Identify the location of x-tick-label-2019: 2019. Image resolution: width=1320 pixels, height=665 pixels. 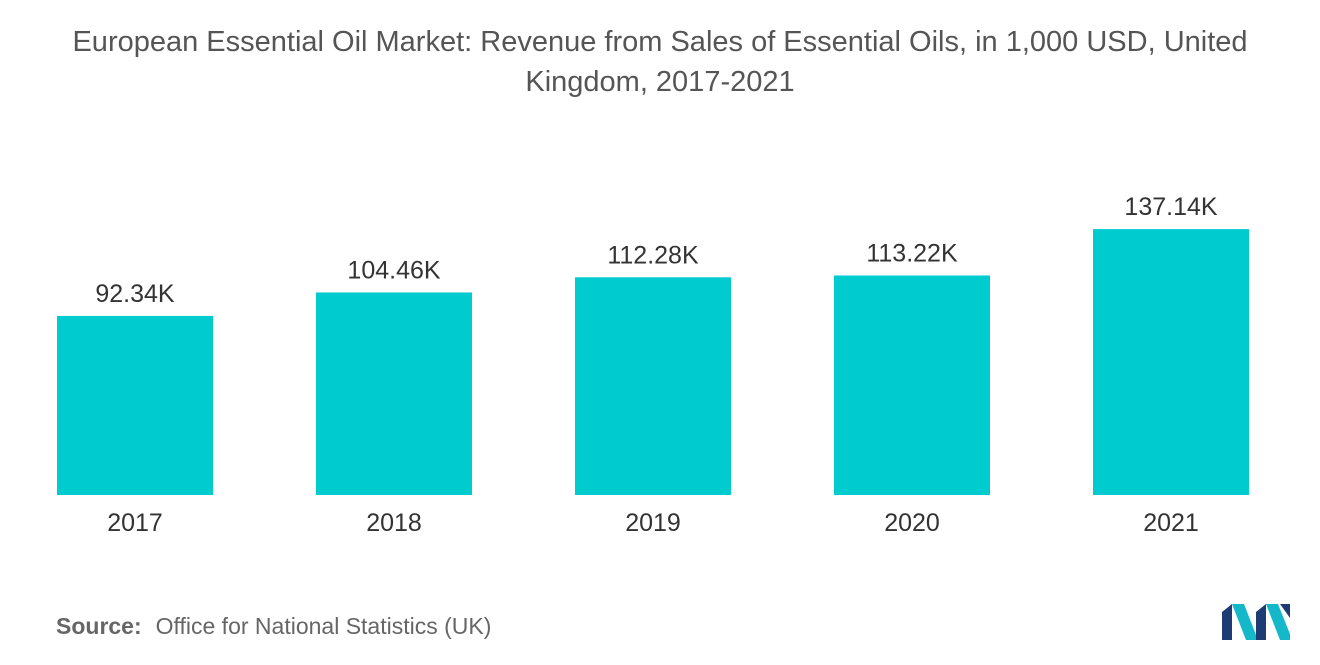
(653, 523).